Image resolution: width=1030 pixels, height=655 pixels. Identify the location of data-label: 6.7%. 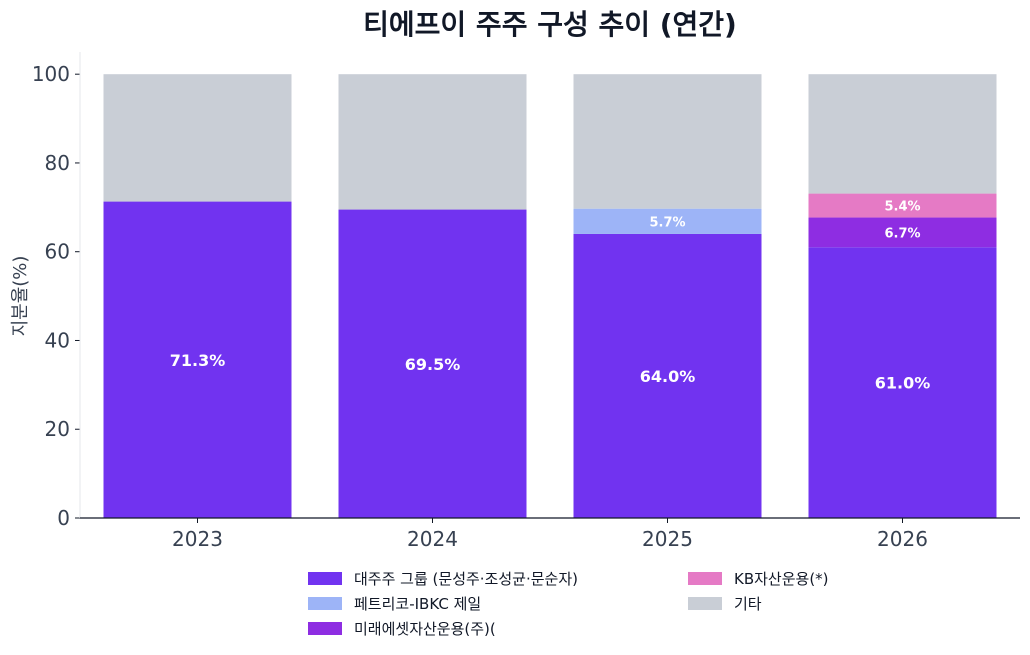
(902, 233).